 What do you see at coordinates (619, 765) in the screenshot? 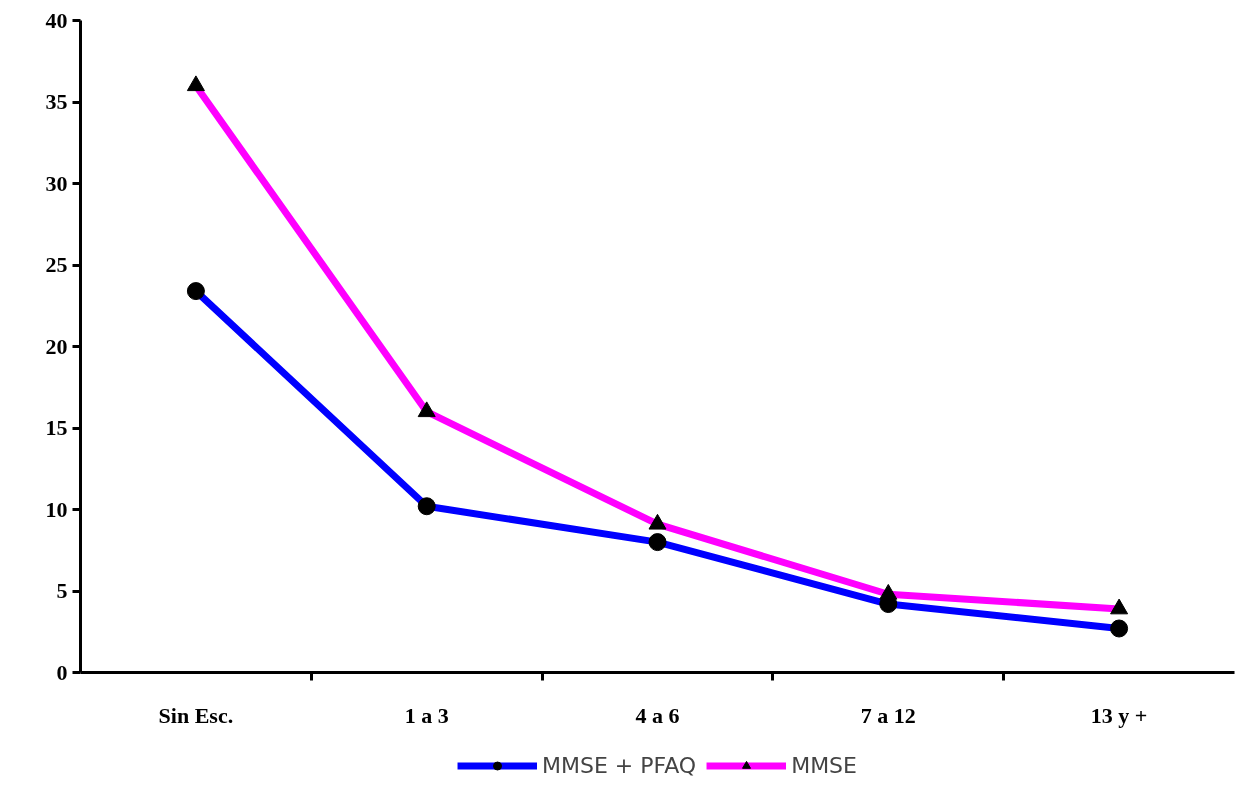
I see `legend-label: MMSE + PFAQ` at bounding box center [619, 765].